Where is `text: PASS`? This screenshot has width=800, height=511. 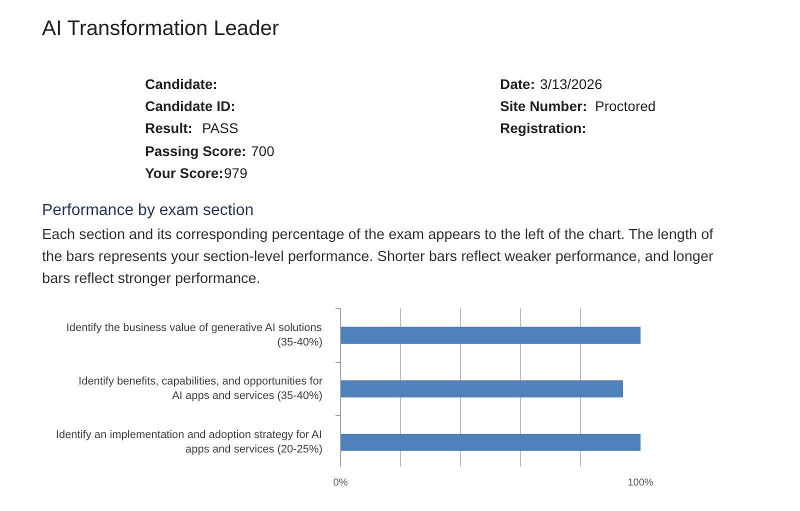
text: PASS is located at coordinates (220, 128).